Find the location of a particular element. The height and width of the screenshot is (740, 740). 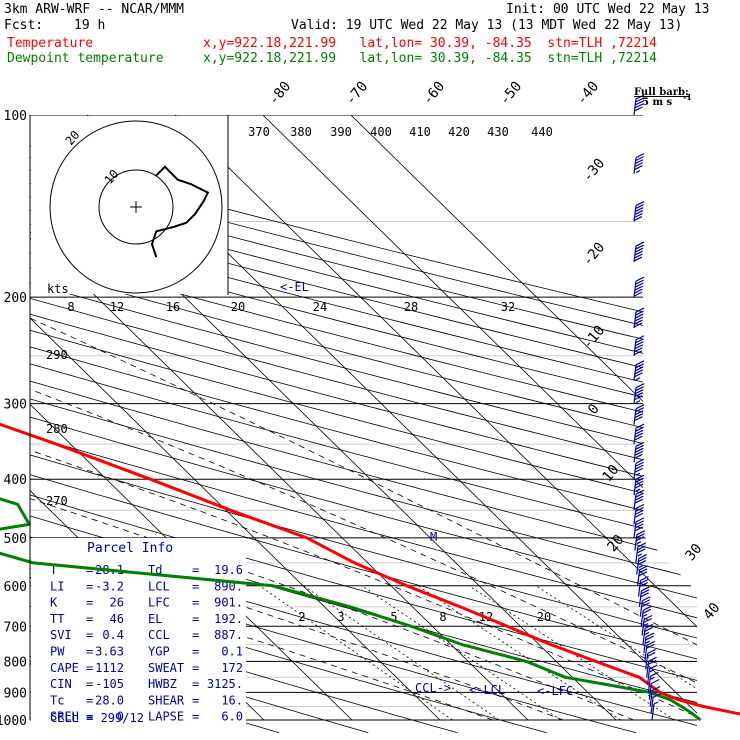

speed-scale-label: 24 is located at coordinates (320, 307).